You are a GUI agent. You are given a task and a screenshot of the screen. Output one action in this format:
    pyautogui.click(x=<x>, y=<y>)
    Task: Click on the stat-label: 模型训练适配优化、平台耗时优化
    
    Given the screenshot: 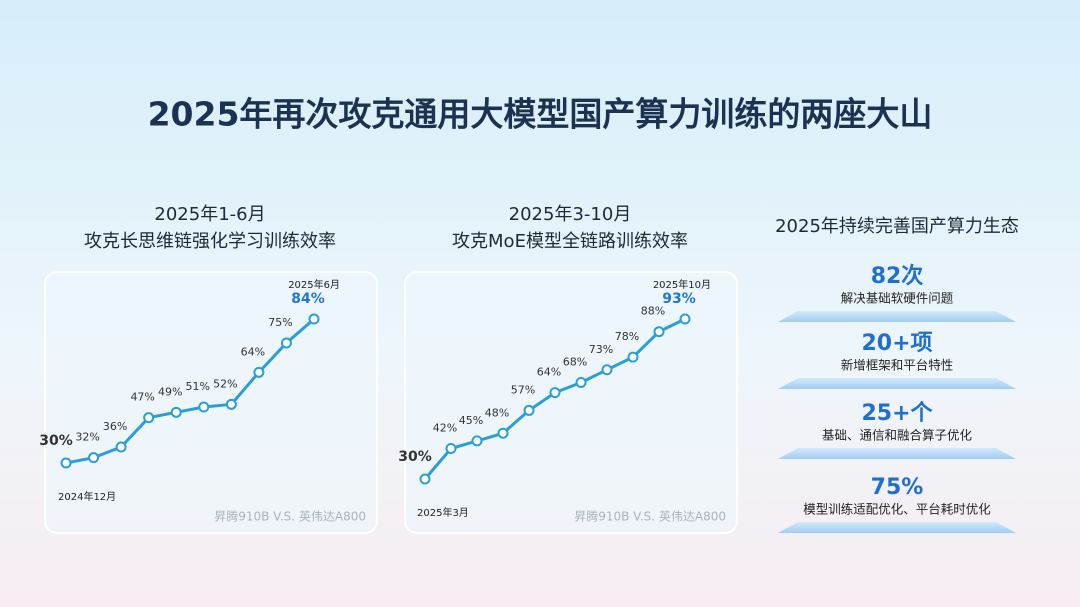 What is the action you would take?
    pyautogui.click(x=897, y=509)
    